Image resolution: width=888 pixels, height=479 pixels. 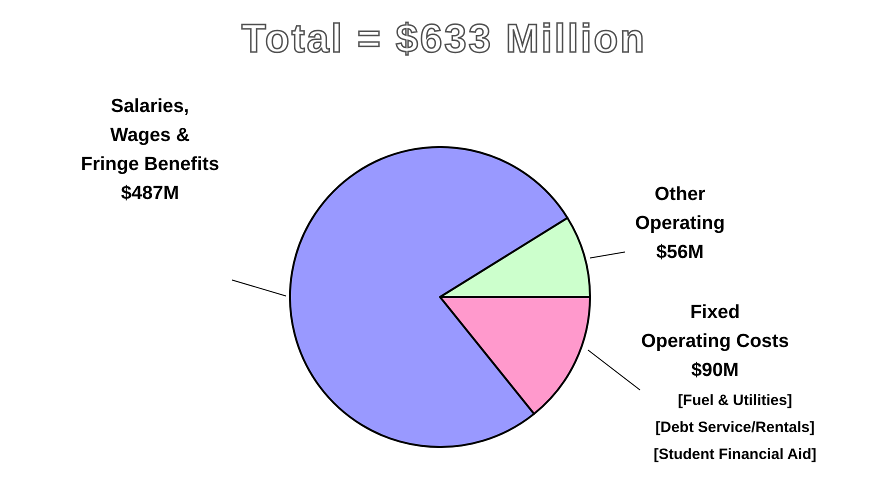 I want to click on data-label: $56M, so click(x=680, y=252).